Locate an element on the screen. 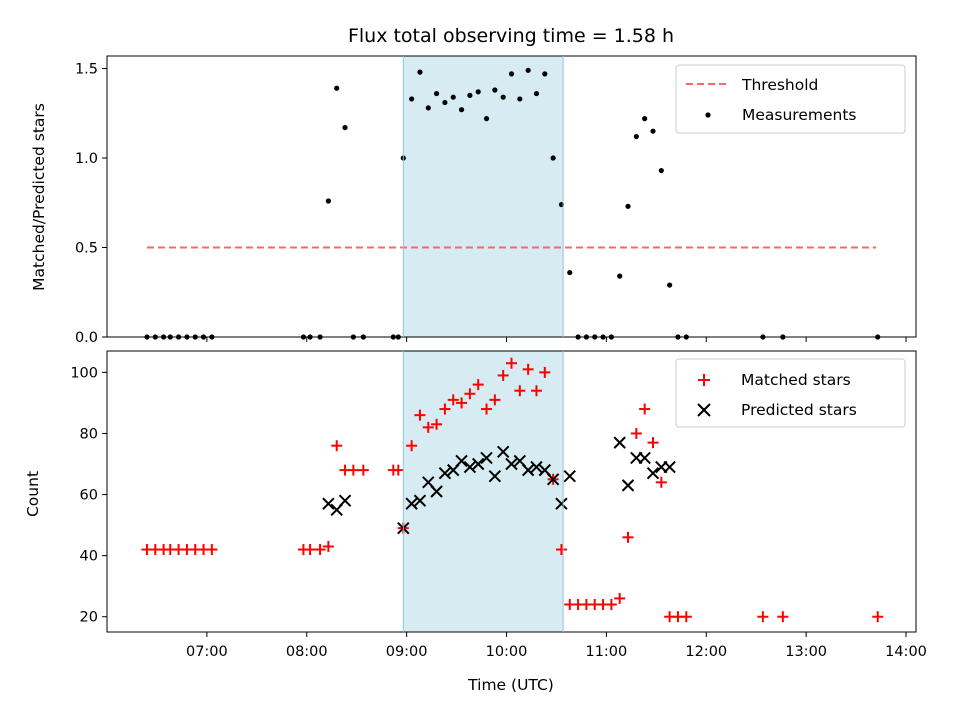  bottom-legend: Matched stars Predicted stars is located at coordinates (790, 393).